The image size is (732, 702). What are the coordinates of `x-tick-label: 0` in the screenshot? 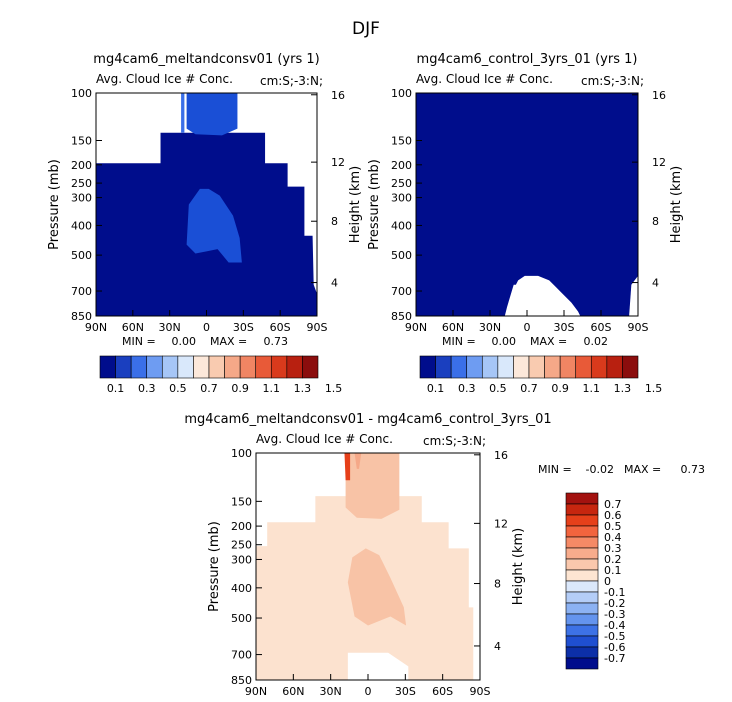 It's located at (368, 691).